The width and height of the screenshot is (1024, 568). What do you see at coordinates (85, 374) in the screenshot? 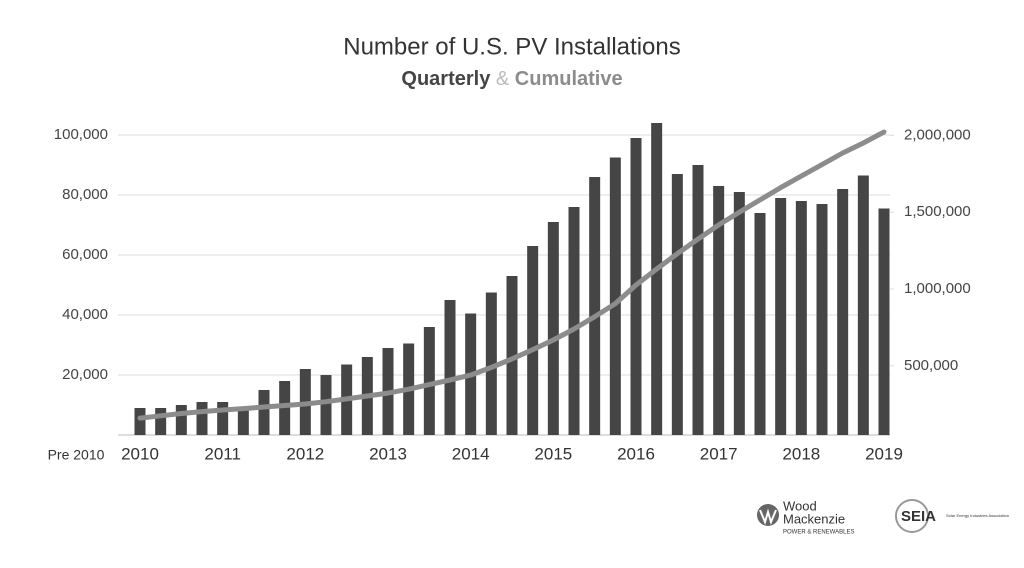
I see `y-tick-label: 20,000` at bounding box center [85, 374].